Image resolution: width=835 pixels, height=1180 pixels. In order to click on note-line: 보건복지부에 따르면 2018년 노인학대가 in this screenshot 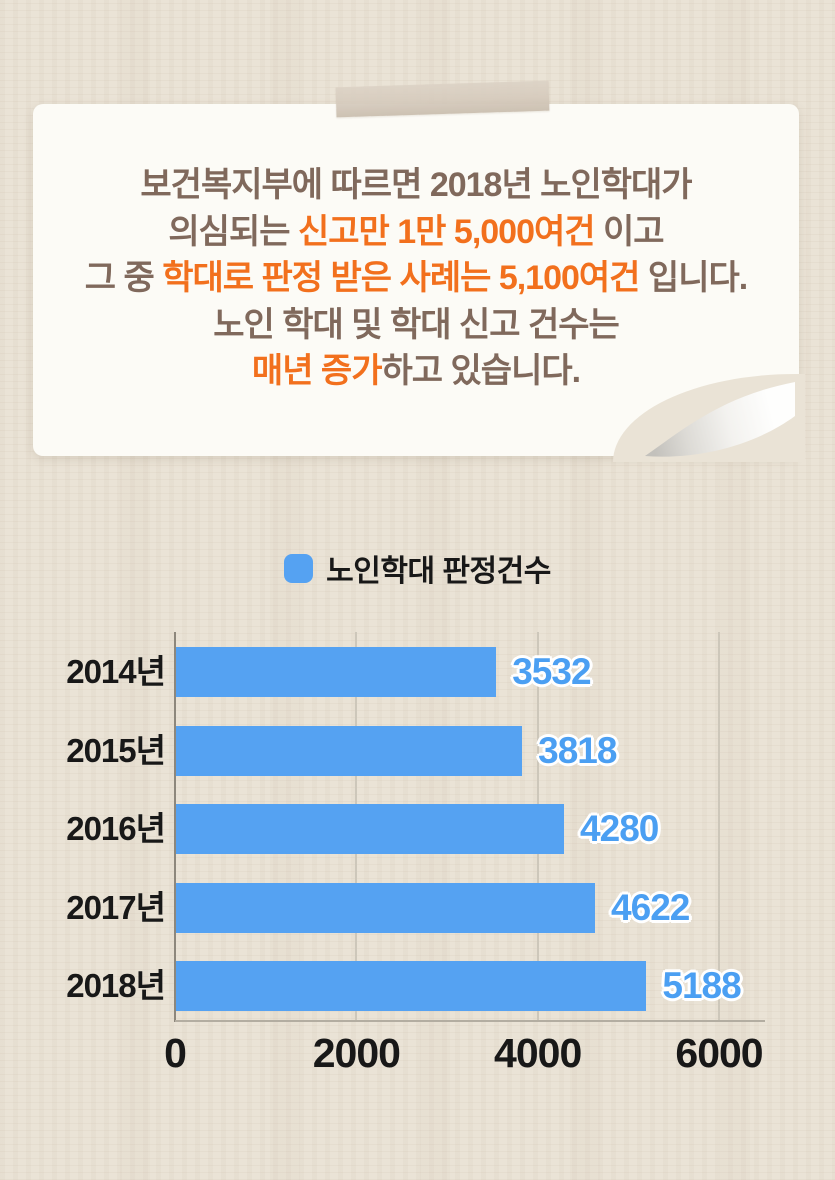, I will do `click(416, 185)`.